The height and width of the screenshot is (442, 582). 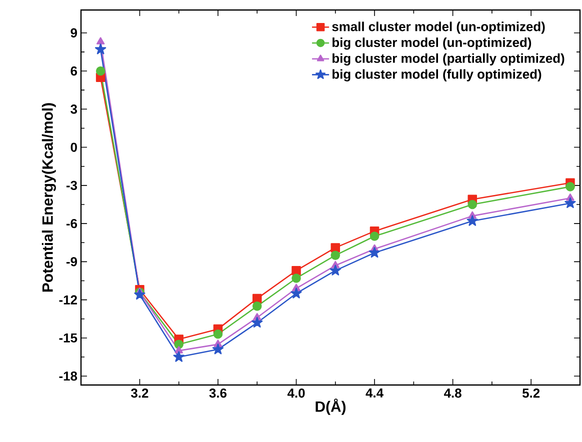 What do you see at coordinates (432, 44) in the screenshot?
I see `legend-label: big cluster model (un-optimized)` at bounding box center [432, 44].